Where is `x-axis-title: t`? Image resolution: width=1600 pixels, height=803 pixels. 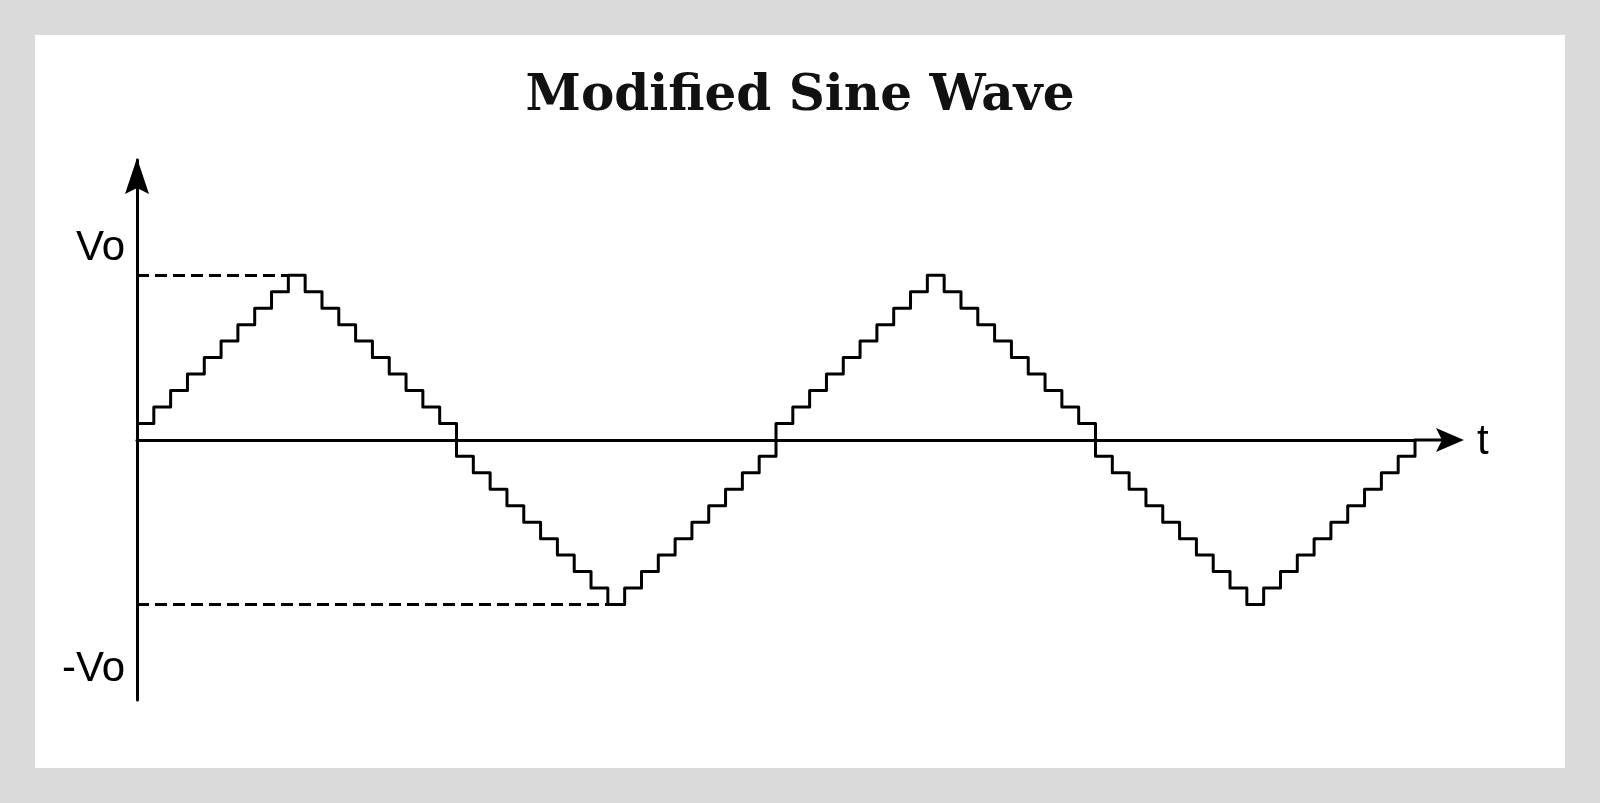
x-axis-title: t is located at coordinates (1483, 440).